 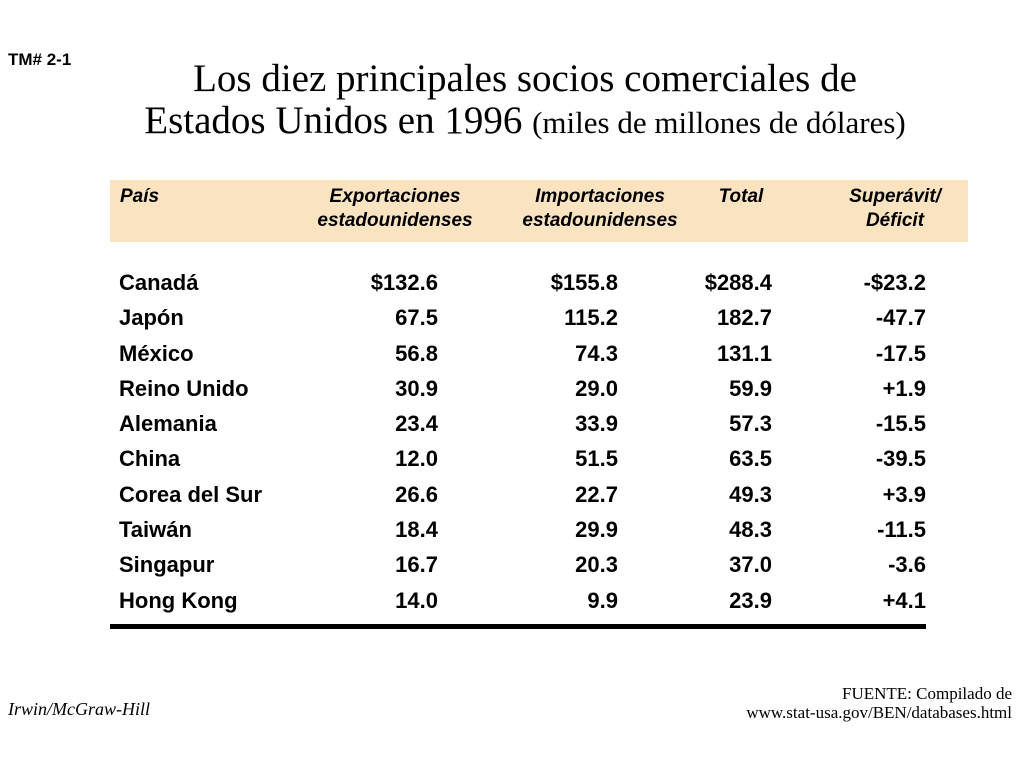 I want to click on cell-country: Taiwán, so click(x=155, y=530).